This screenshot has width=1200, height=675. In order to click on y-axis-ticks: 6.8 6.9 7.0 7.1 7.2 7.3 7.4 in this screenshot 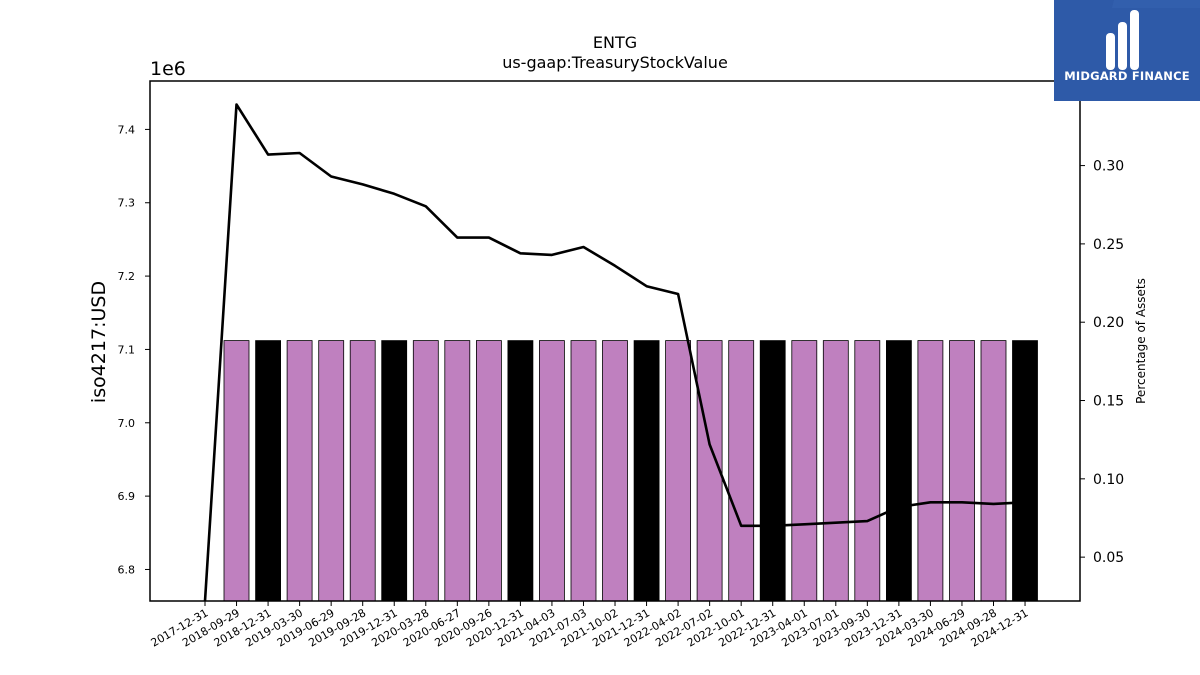, I will do `click(134, 349)`.